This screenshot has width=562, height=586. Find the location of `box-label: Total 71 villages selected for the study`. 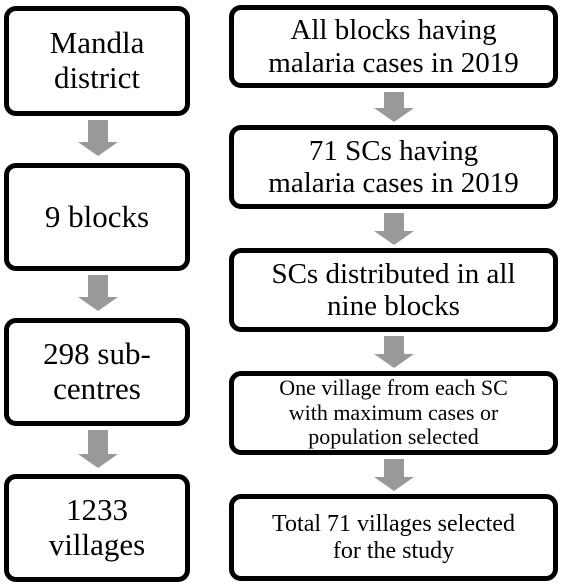

box-label: Total 71 villages selected for the study is located at coordinates (393, 537).